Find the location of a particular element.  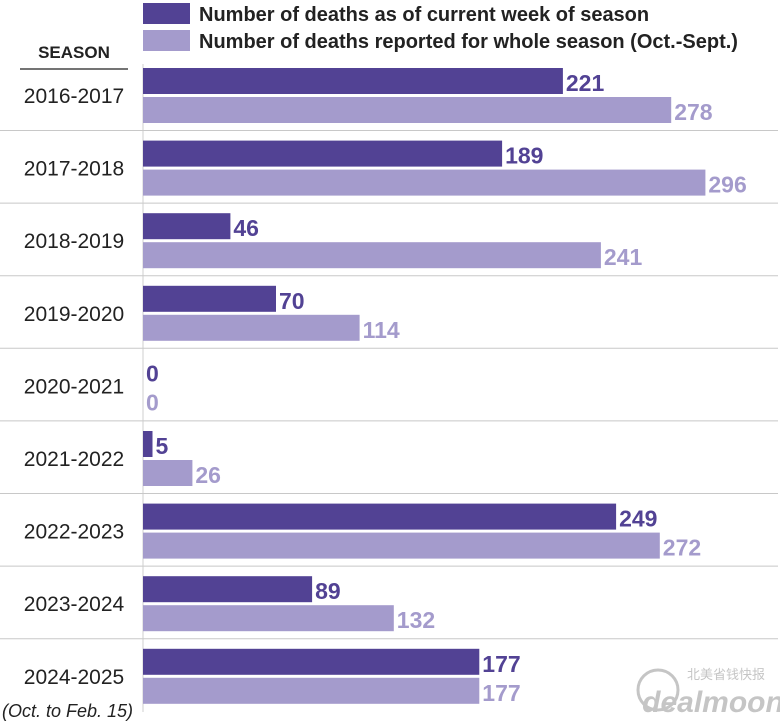

value-label-whole-season: 132 is located at coordinates (416, 620).